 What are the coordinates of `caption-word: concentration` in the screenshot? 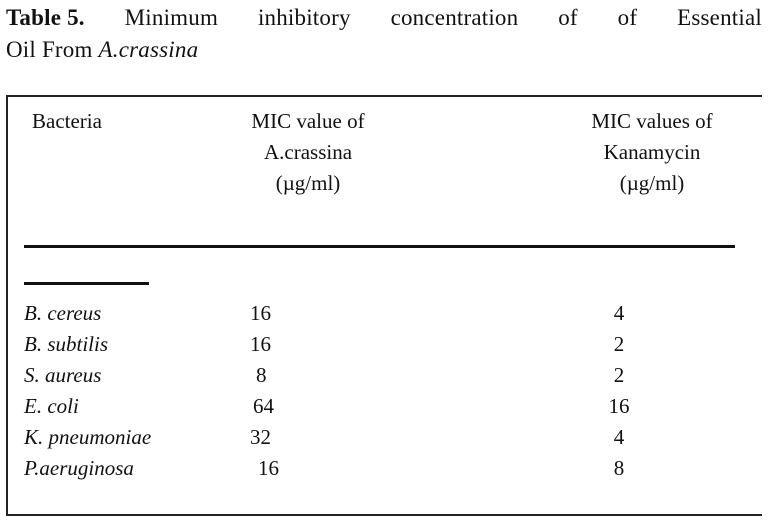 It's located at (454, 17).